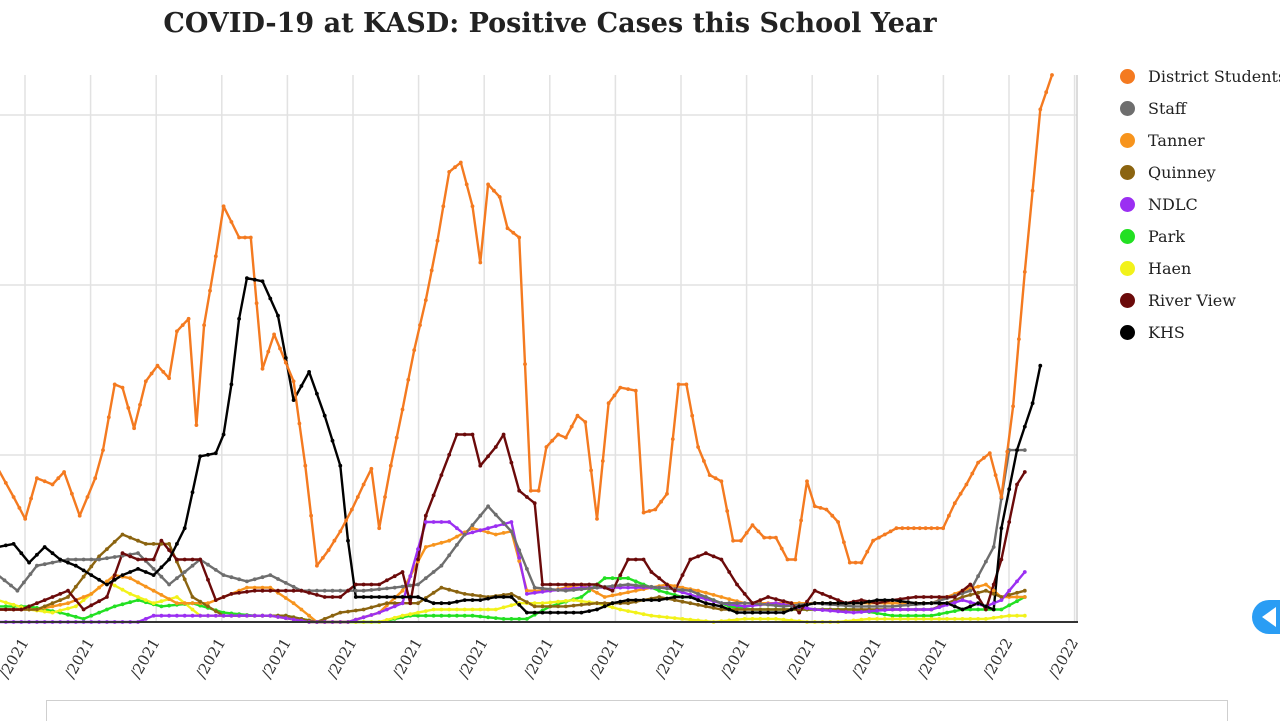  I want to click on legend-label: District Students, so click(1214, 76).